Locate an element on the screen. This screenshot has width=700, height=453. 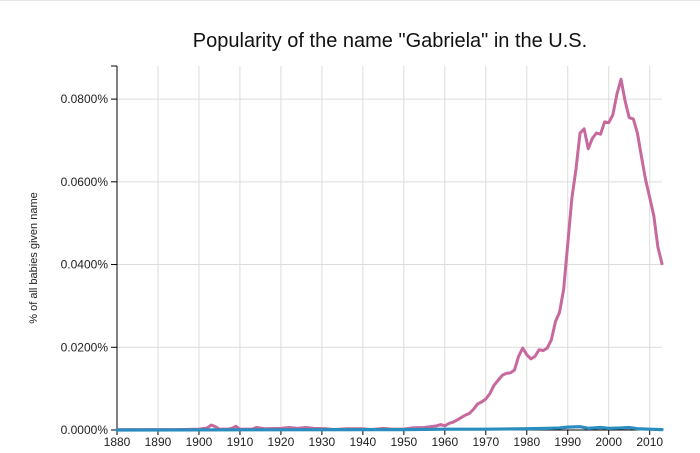
y-tick-label: 0.0400% is located at coordinates (85, 265).